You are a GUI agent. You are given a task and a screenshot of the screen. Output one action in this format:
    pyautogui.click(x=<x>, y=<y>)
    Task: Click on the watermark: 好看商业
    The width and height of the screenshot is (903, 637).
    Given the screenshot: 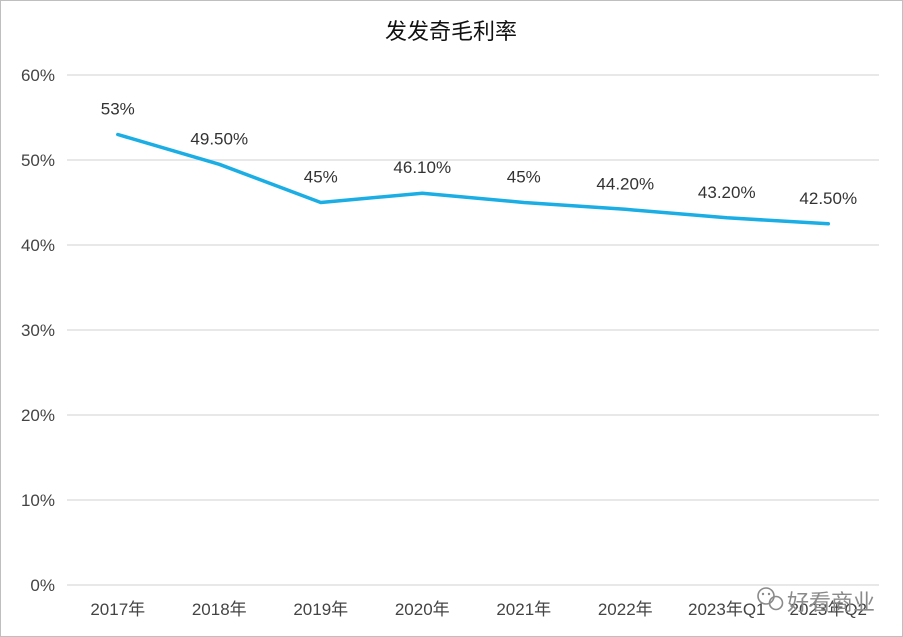 What is the action you would take?
    pyautogui.click(x=816, y=601)
    